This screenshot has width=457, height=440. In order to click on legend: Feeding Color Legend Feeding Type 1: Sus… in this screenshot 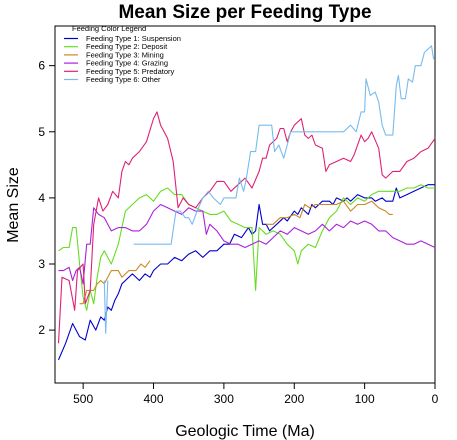, I will do `click(122, 54)`.